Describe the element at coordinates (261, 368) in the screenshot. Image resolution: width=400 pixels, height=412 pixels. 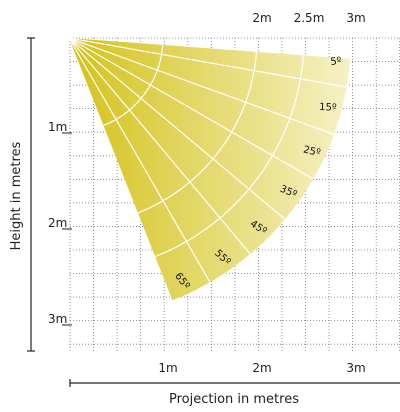
I see `x-tick-2m: 2m` at that location.